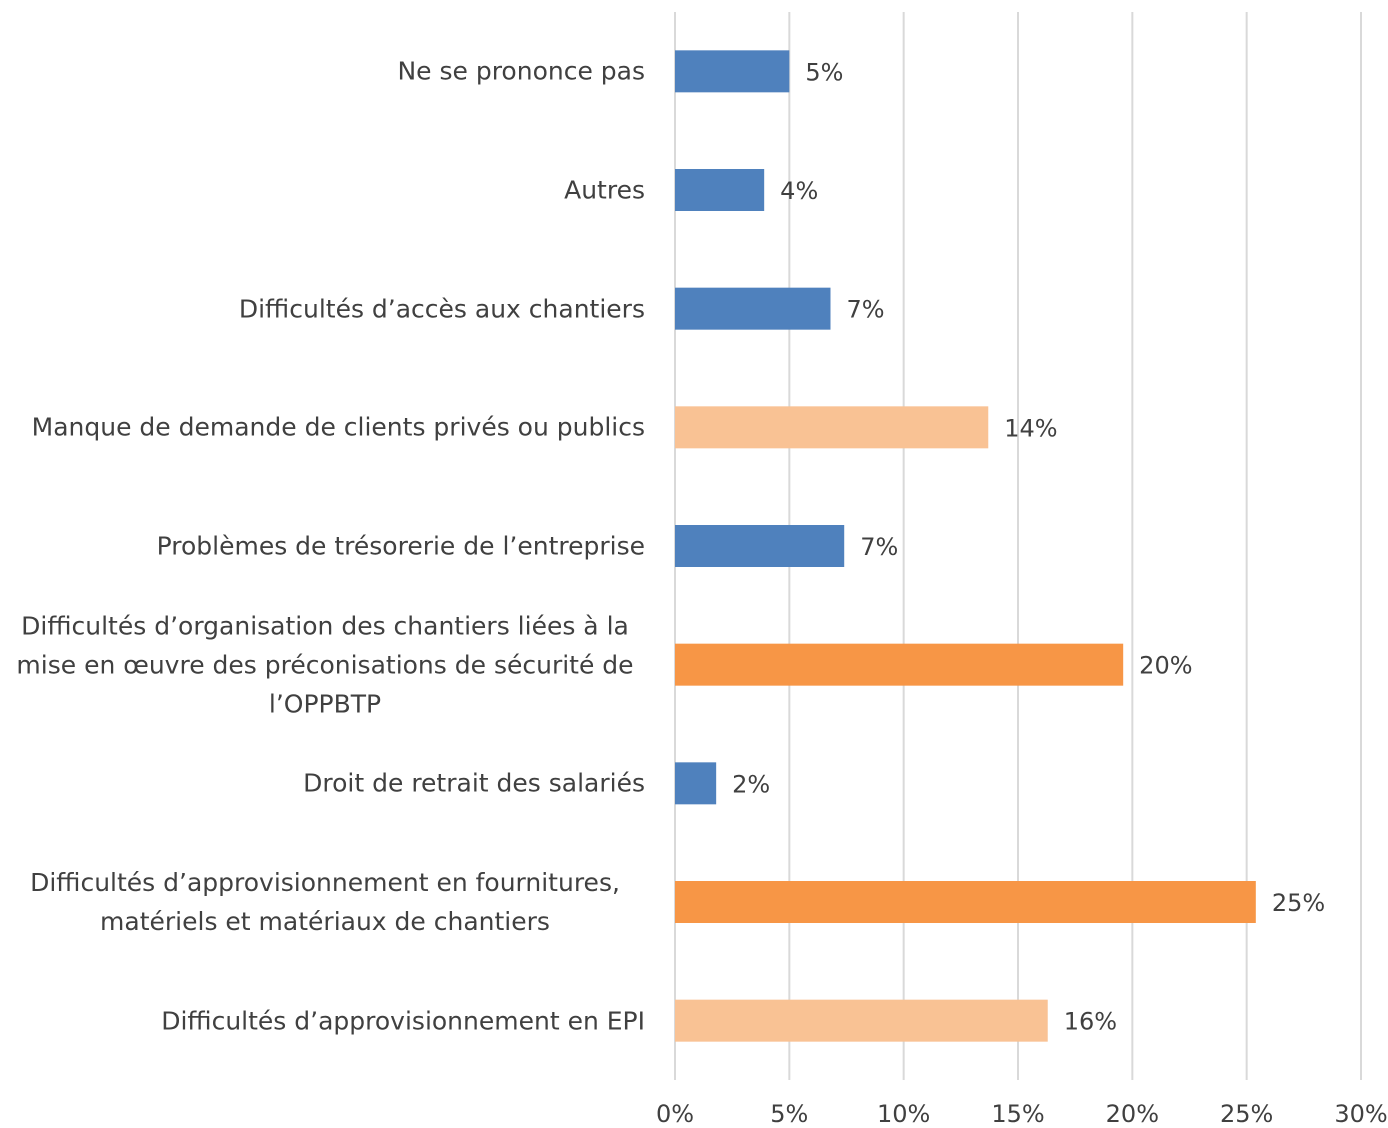 This screenshot has height=1128, width=1388. I want to click on x-tick-label: 30%, so click(1360, 1114).